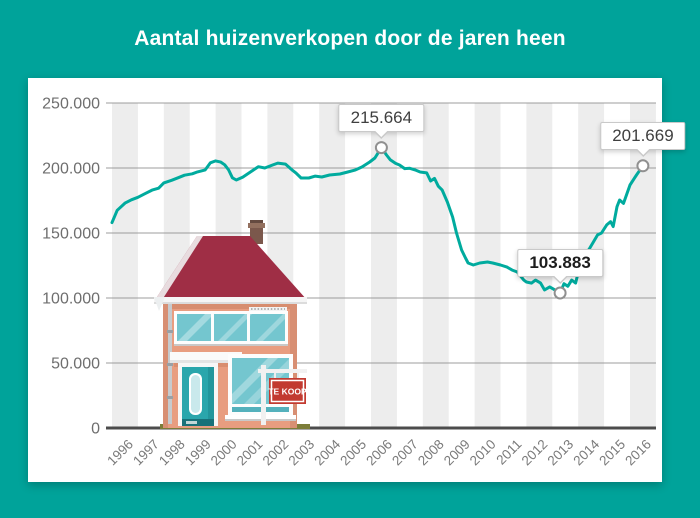 Image resolution: width=700 pixels, height=518 pixels. I want to click on annotation-value: 201.669, so click(643, 135).